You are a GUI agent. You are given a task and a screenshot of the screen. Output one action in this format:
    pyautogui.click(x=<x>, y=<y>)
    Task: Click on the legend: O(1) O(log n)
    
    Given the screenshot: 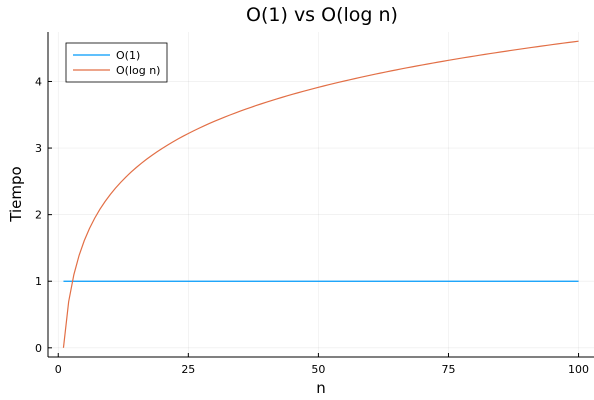 What is the action you would take?
    pyautogui.click(x=116, y=62)
    